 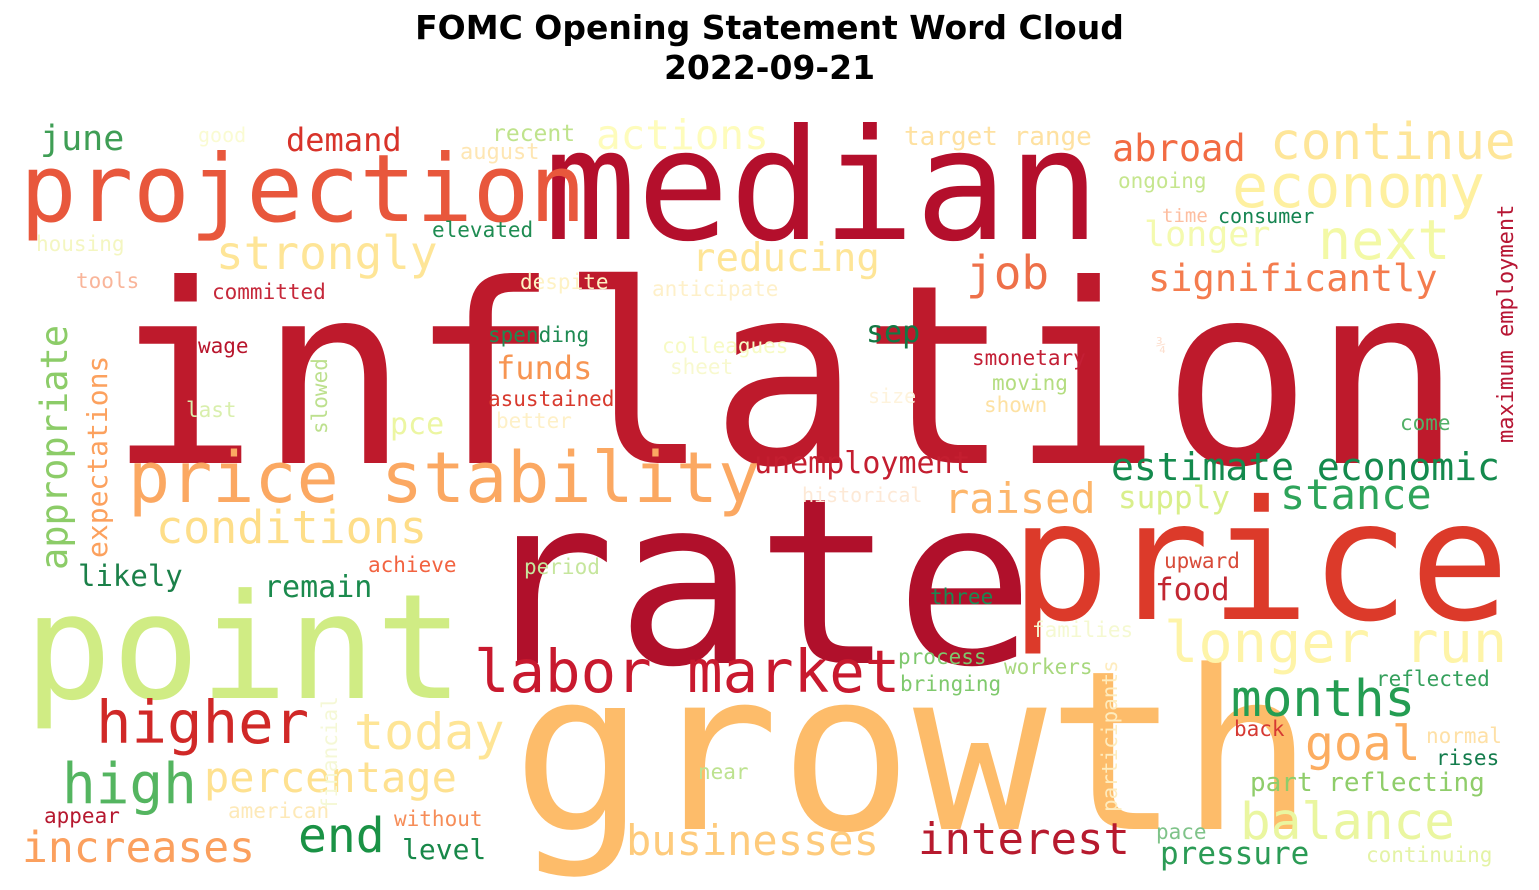 What do you see at coordinates (723, 772) in the screenshot?
I see `word-near: near` at bounding box center [723, 772].